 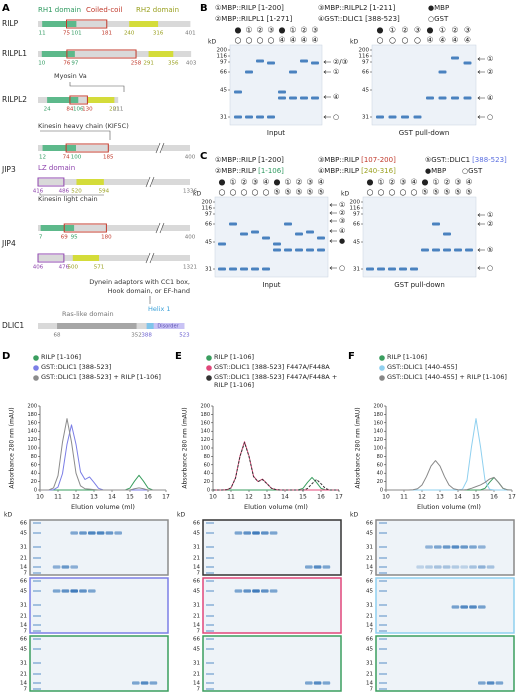 I want to click on y-tick-label: 200, so click(x=32, y=407).